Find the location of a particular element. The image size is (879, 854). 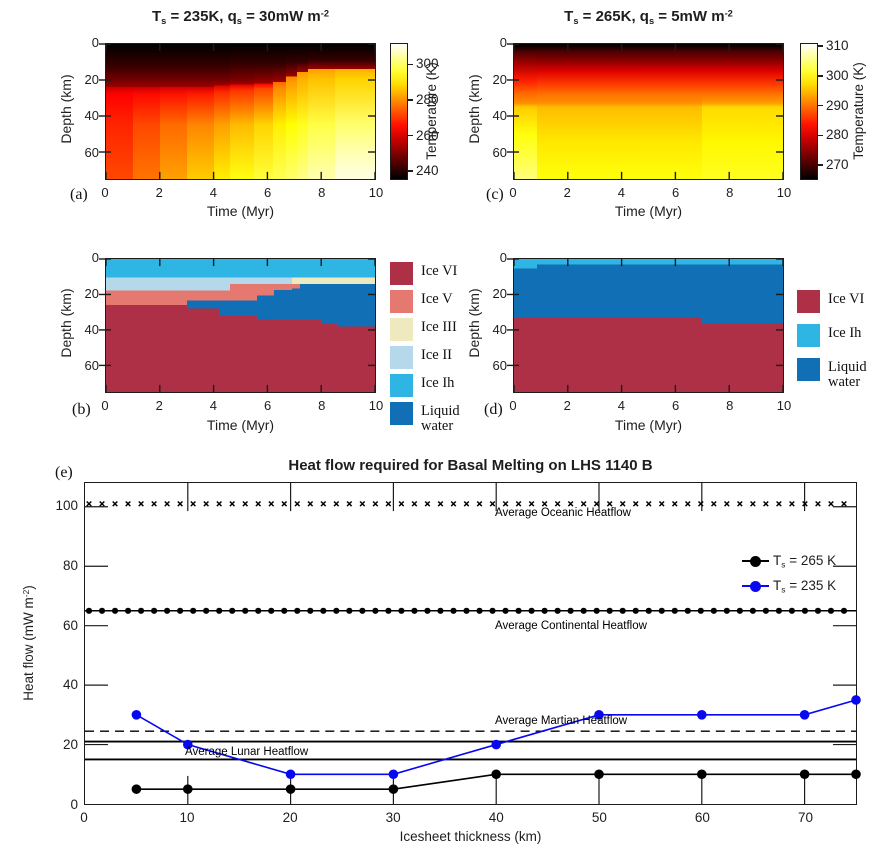

annotation-lunar-heatflow: Average Lunar Heatflow is located at coordinates (247, 752).